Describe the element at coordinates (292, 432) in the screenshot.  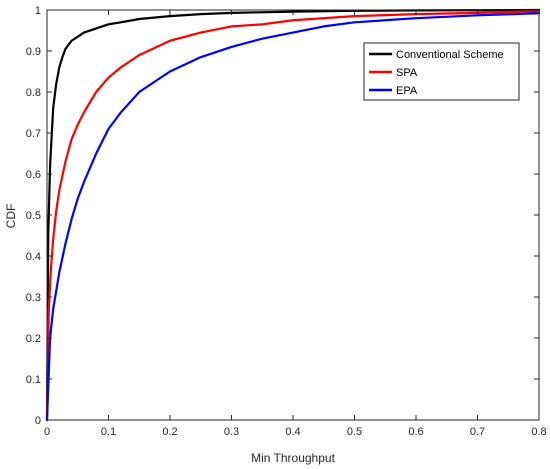
I see `x-tick-label: 0.4` at that location.